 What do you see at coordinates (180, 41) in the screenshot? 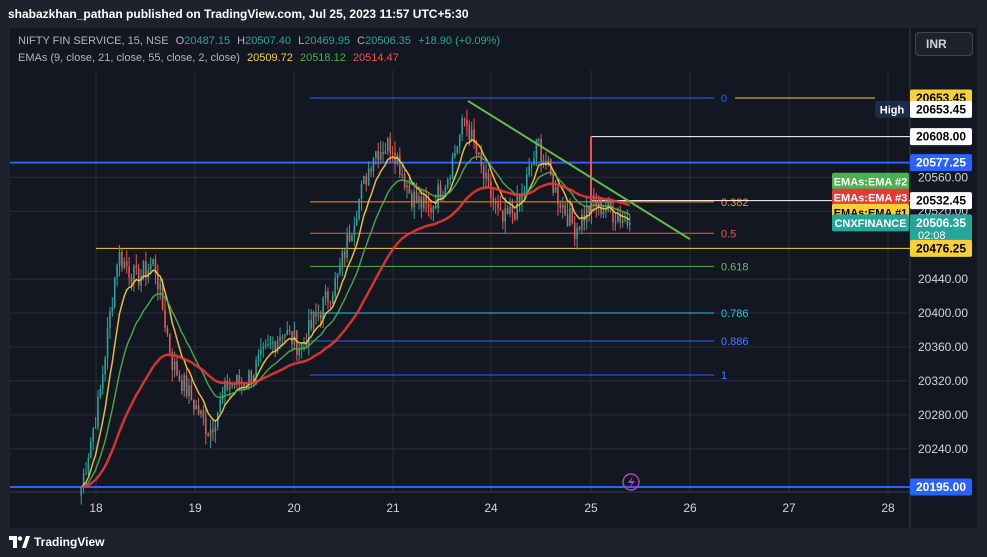
I see `open-label: O` at bounding box center [180, 41].